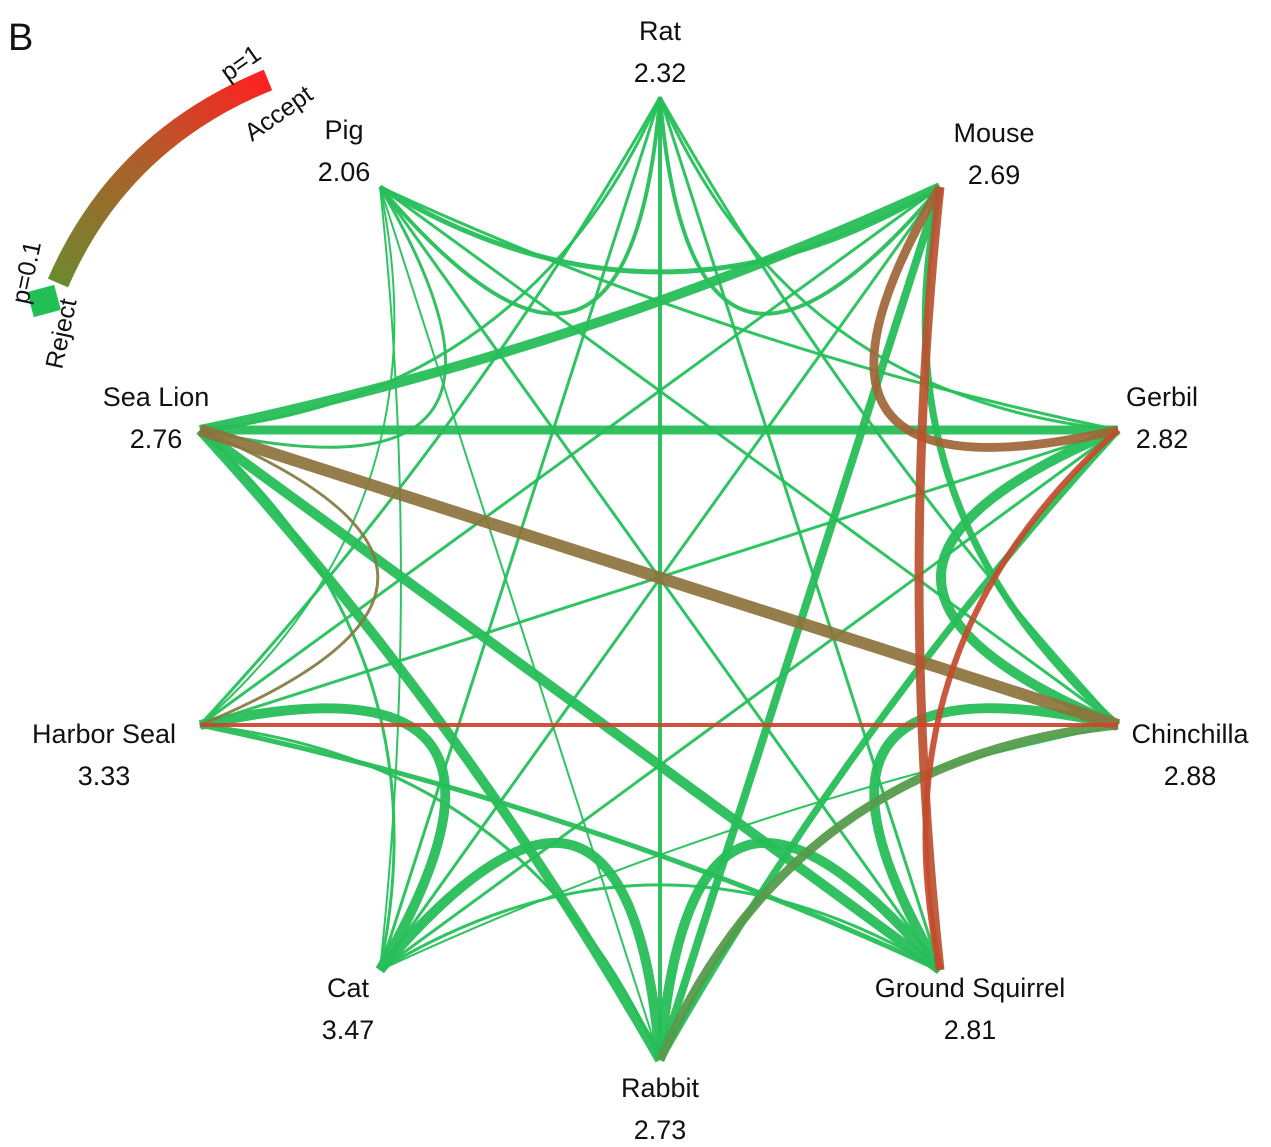 The height and width of the screenshot is (1147, 1271). I want to click on link-gerbil-pig, so click(749, 308).